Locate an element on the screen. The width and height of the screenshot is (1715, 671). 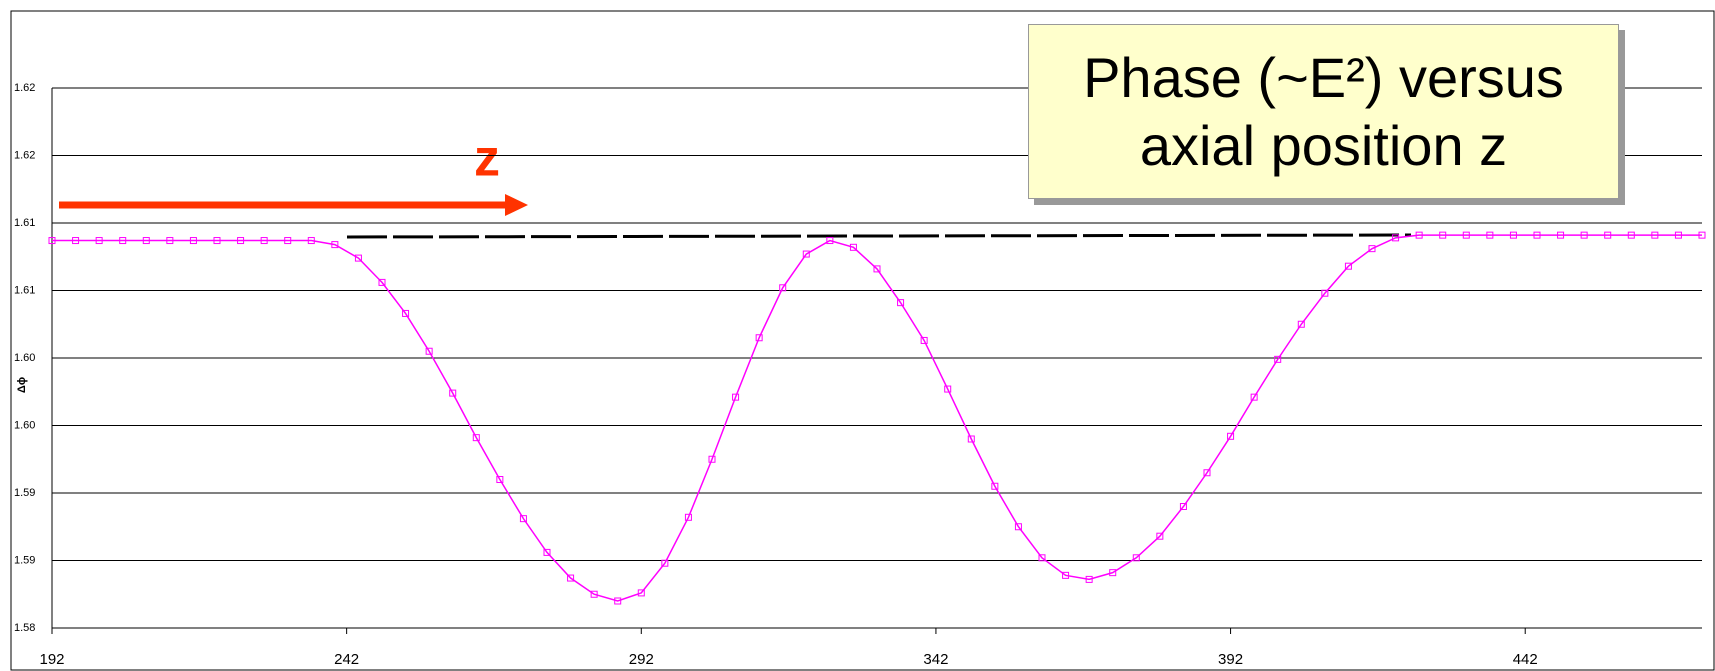
arrow-head is located at coordinates (516, 205).